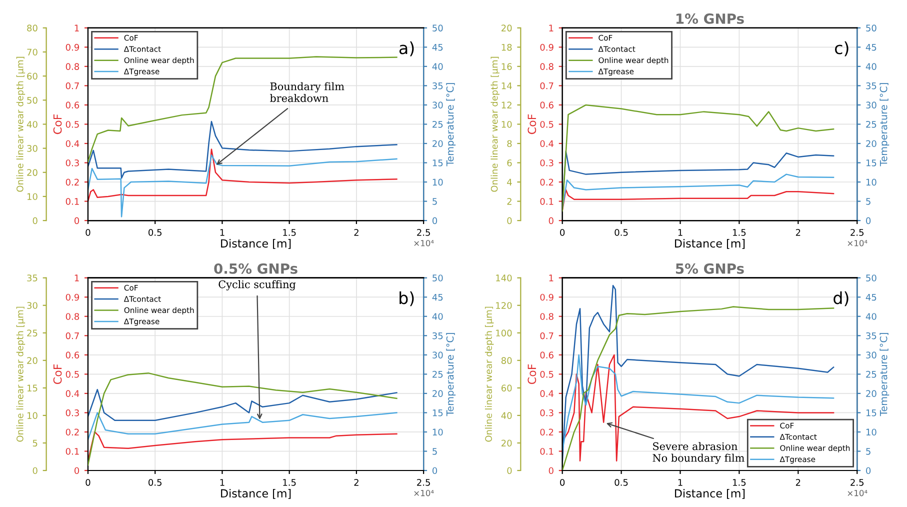  Describe the element at coordinates (507, 47) in the screenshot. I see `y3-tick-label: 18` at that location.